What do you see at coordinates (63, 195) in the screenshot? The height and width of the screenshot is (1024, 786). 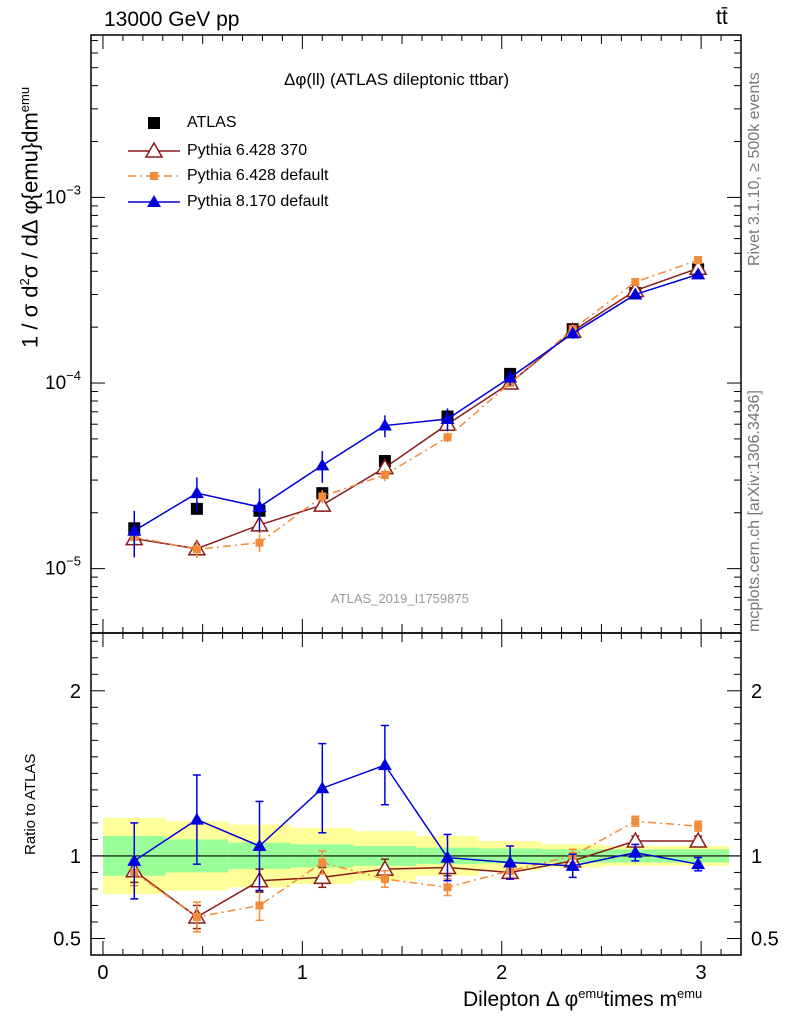 I see `y-tick-label: 10⁻³` at bounding box center [63, 195].